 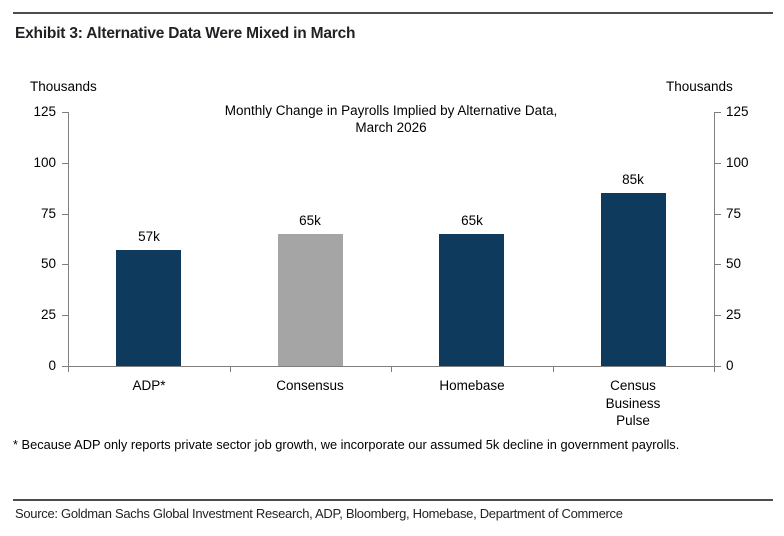 I want to click on left-y-tick-label: 0, so click(x=52, y=365).